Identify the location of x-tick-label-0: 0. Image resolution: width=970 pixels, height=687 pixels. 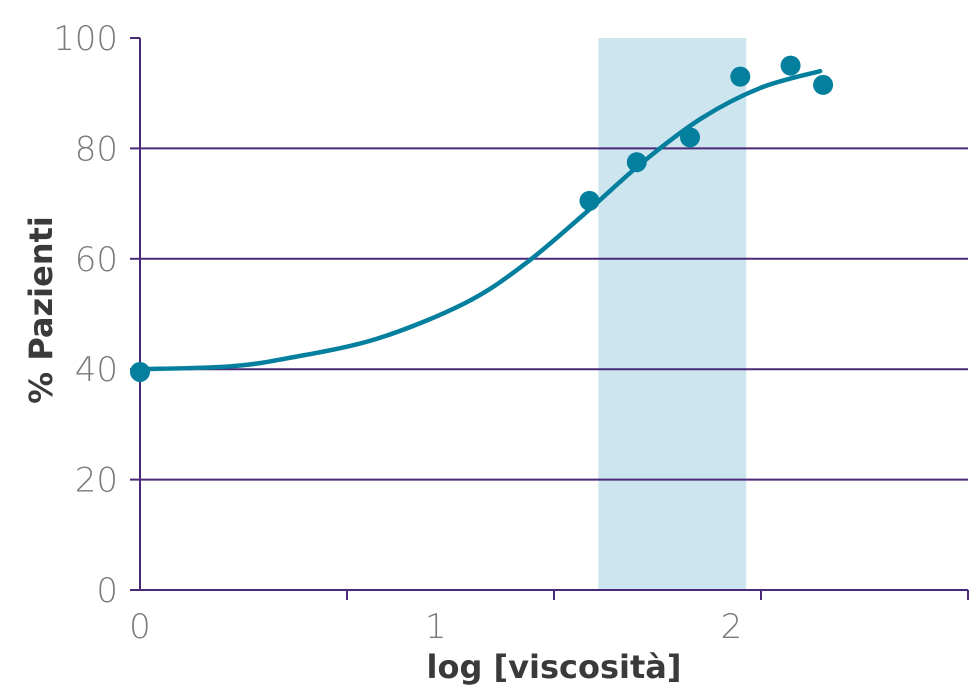
(140, 627).